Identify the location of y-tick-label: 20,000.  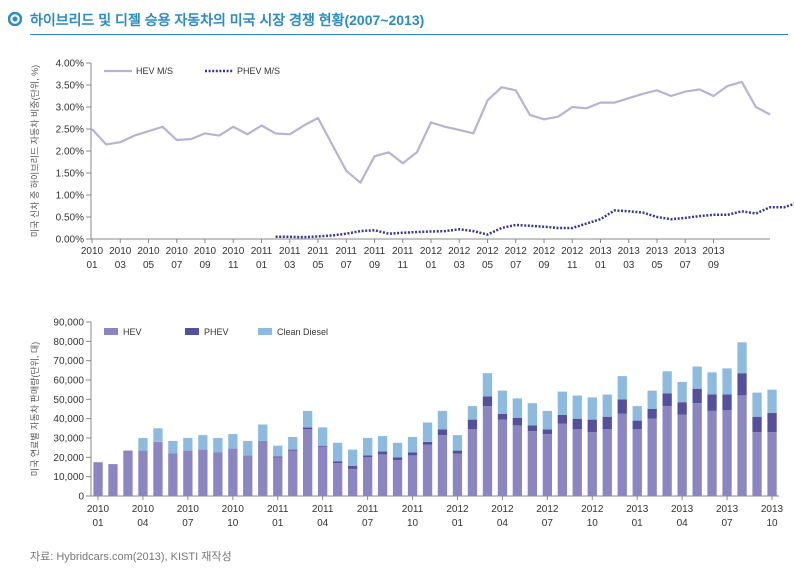
(68, 458).